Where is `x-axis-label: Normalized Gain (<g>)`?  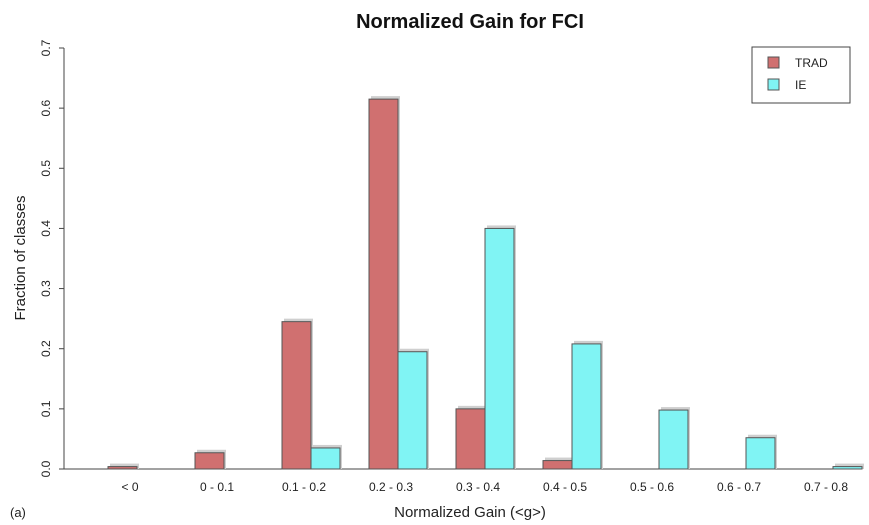
x-axis-label: Normalized Gain (<g>) is located at coordinates (470, 512).